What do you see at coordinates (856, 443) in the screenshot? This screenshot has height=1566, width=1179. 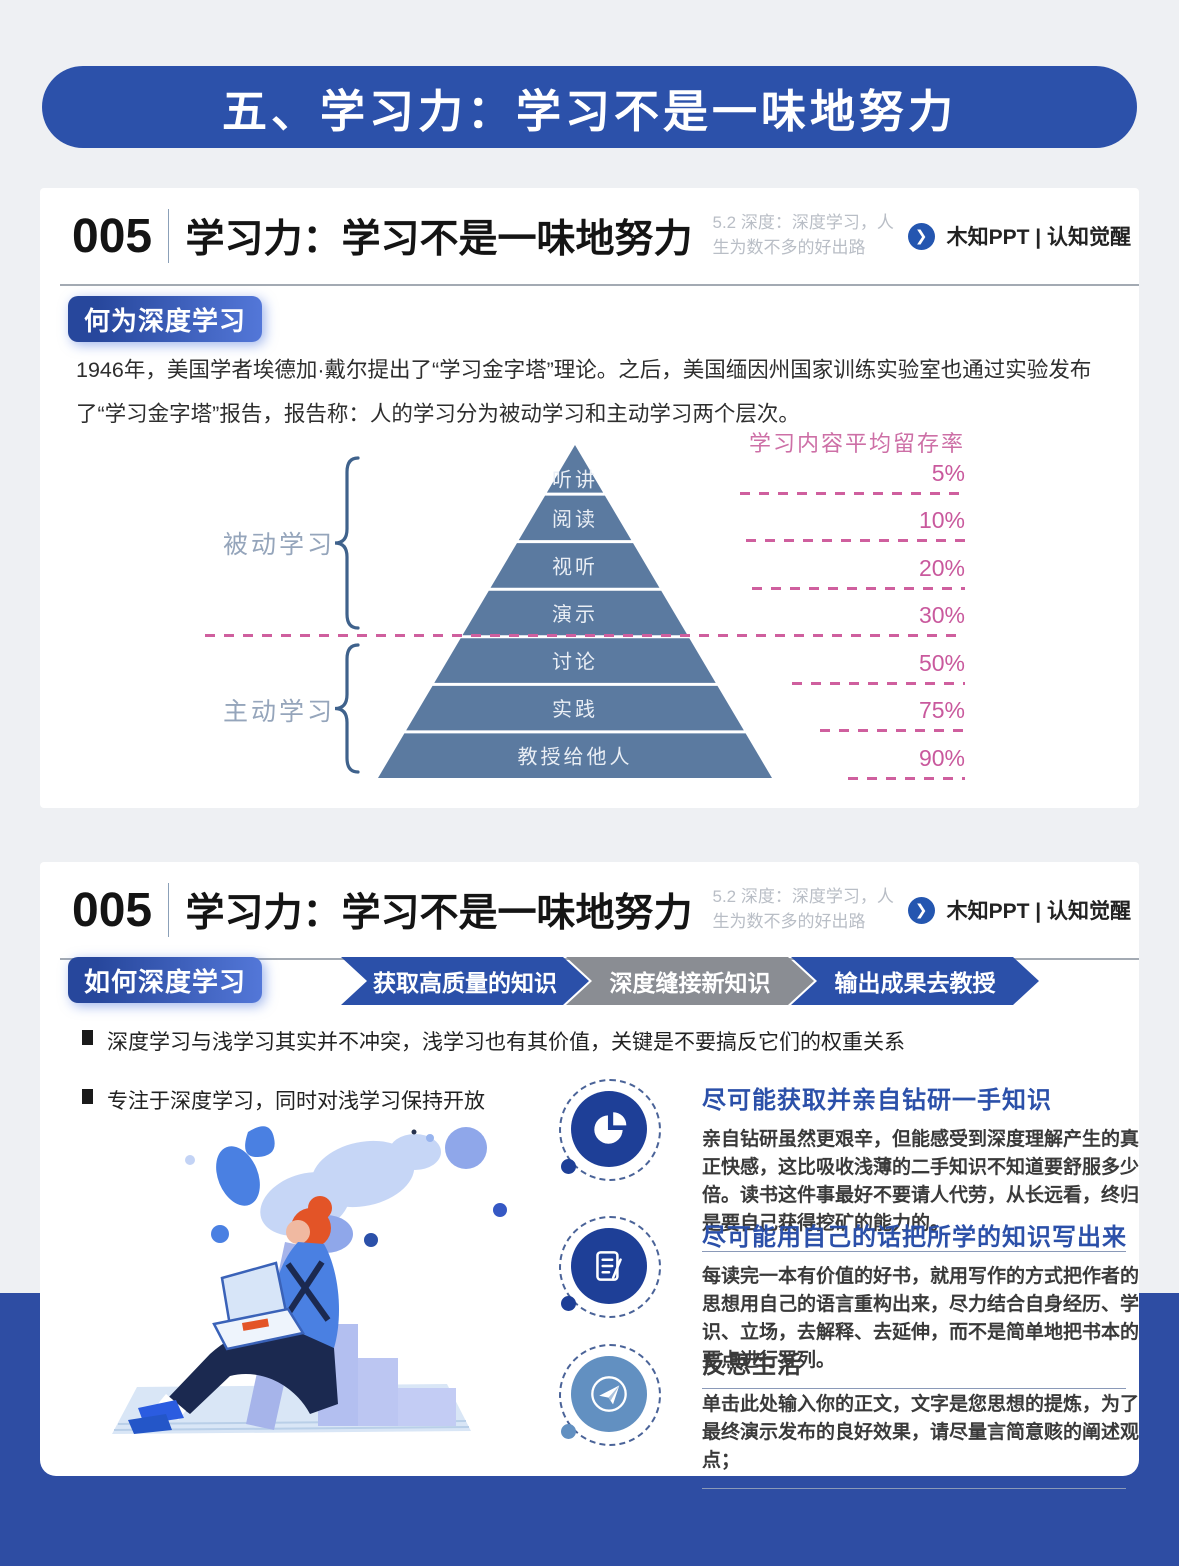 I see `chart-title: 学习内容平均留存率` at bounding box center [856, 443].